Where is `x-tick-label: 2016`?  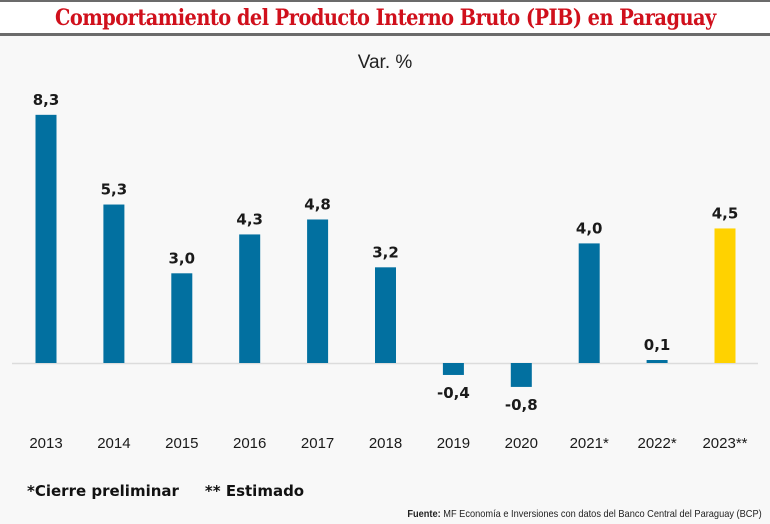
x-tick-label: 2016 is located at coordinates (249, 443).